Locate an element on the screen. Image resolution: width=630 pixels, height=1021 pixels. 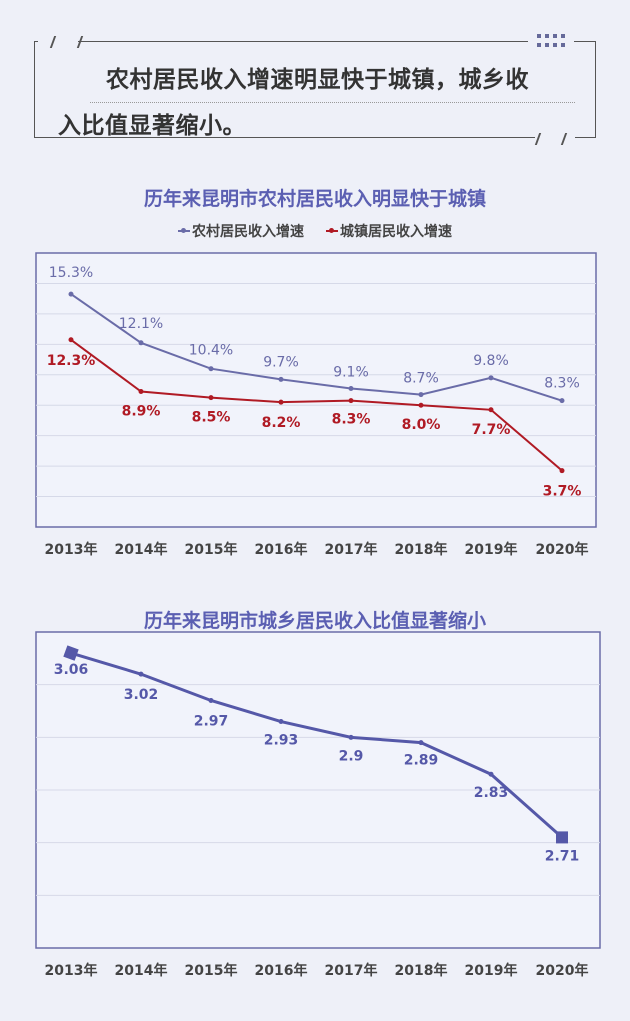
data-label: 2.9 is located at coordinates (351, 756).